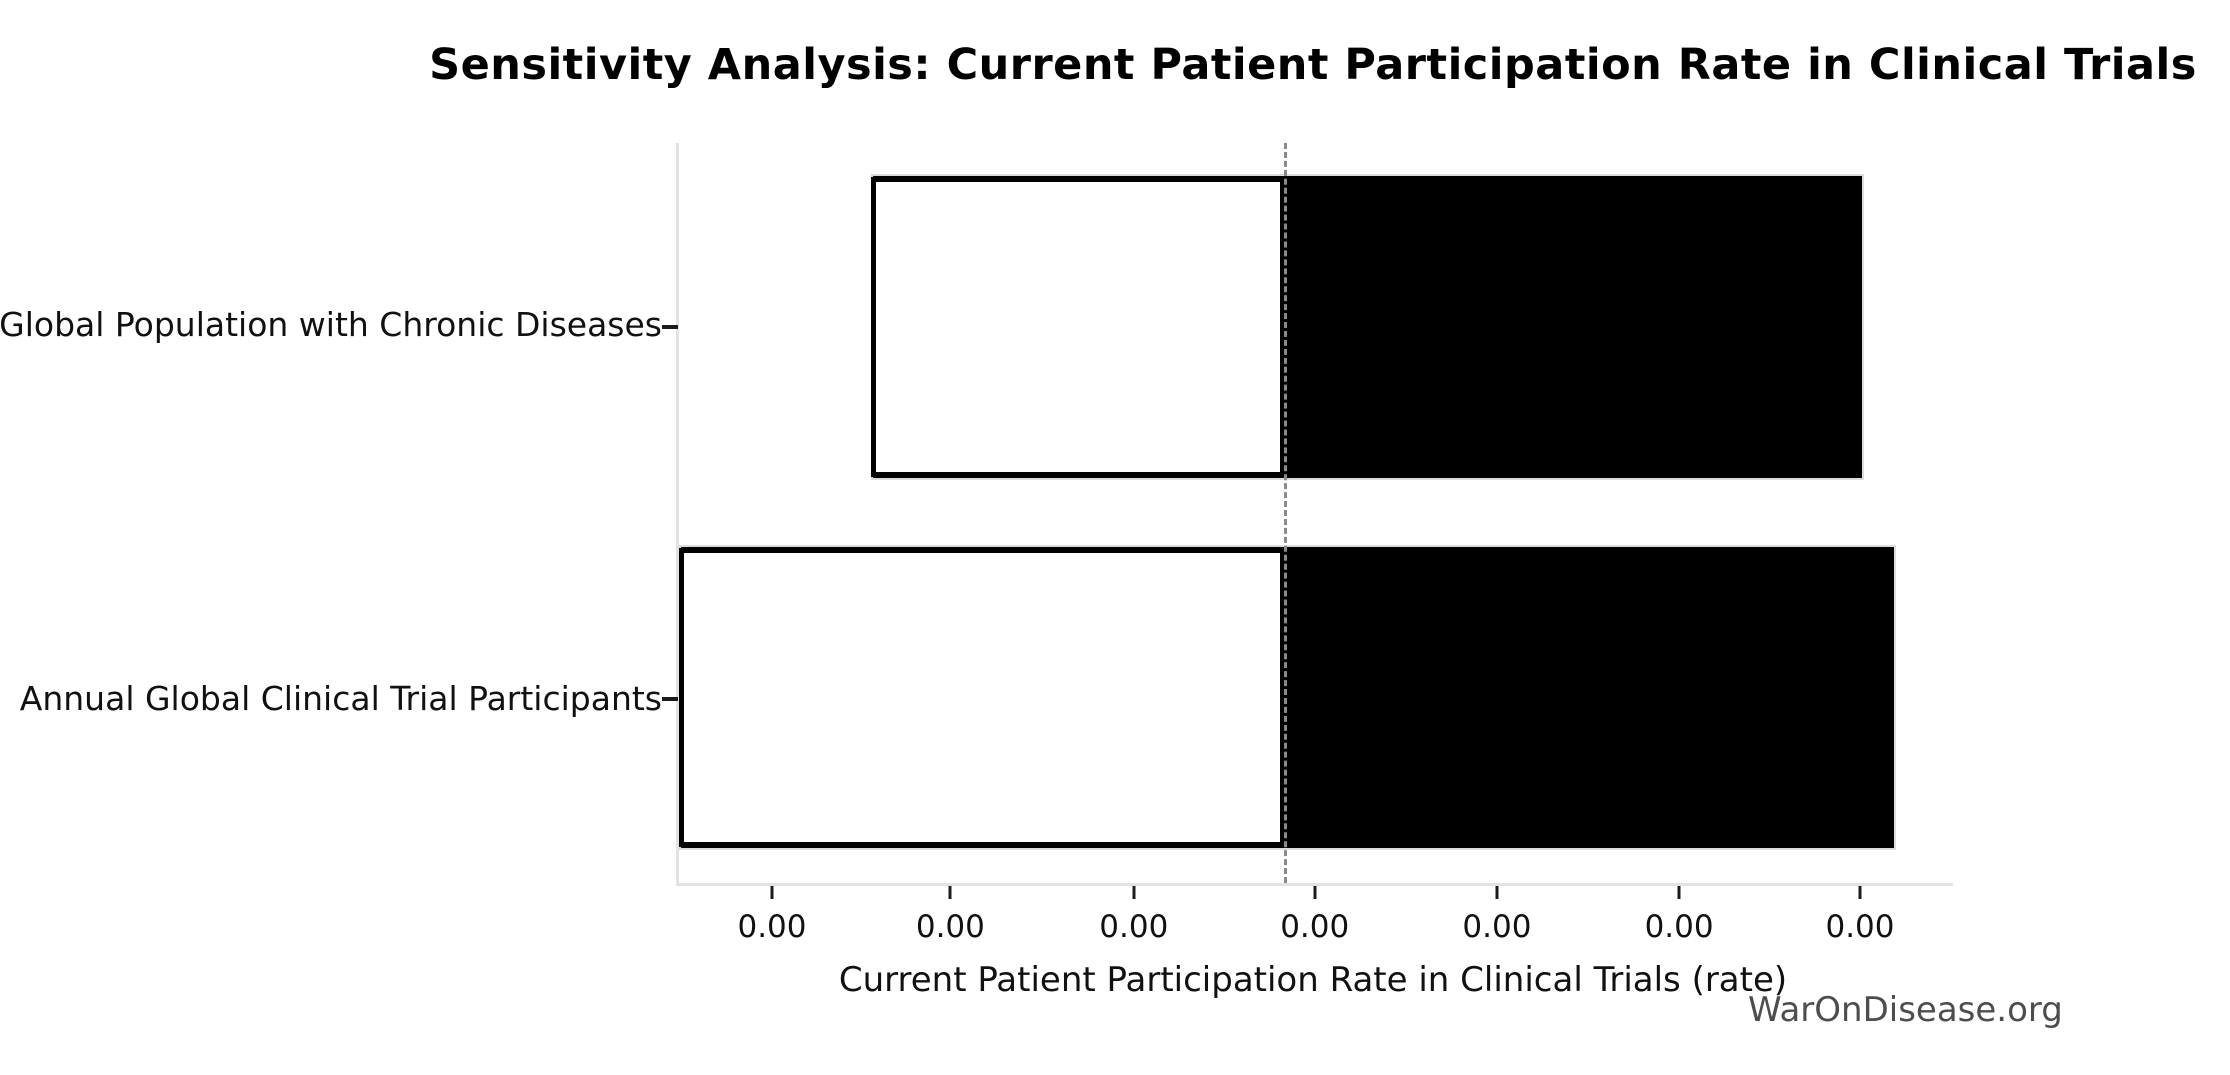 The width and height of the screenshot is (2230, 1075). Describe the element at coordinates (1905, 1010) in the screenshot. I see `watermark-text: WarOnDisease.org` at that location.